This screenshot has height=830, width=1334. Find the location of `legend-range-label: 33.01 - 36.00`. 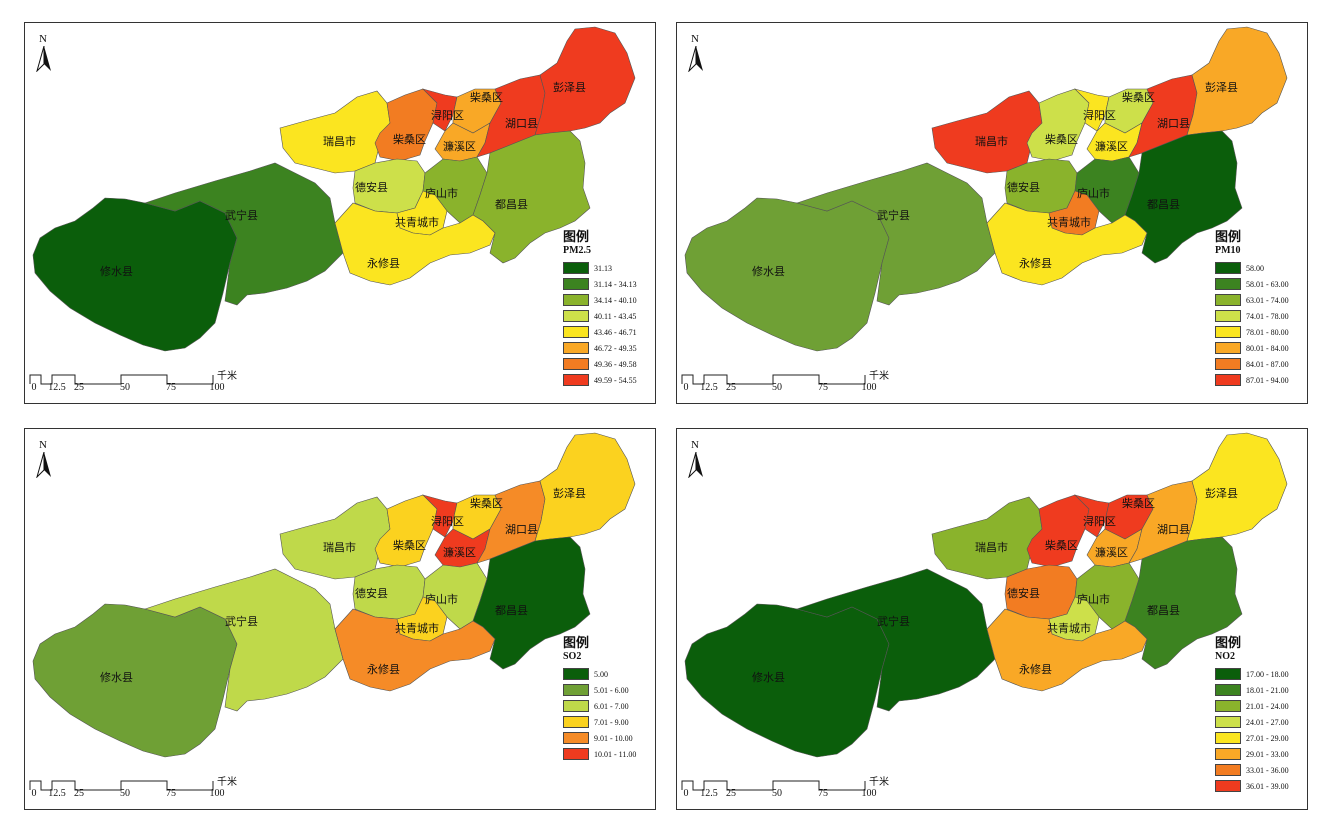

legend-range-label: 33.01 - 36.00 is located at coordinates (1267, 770).